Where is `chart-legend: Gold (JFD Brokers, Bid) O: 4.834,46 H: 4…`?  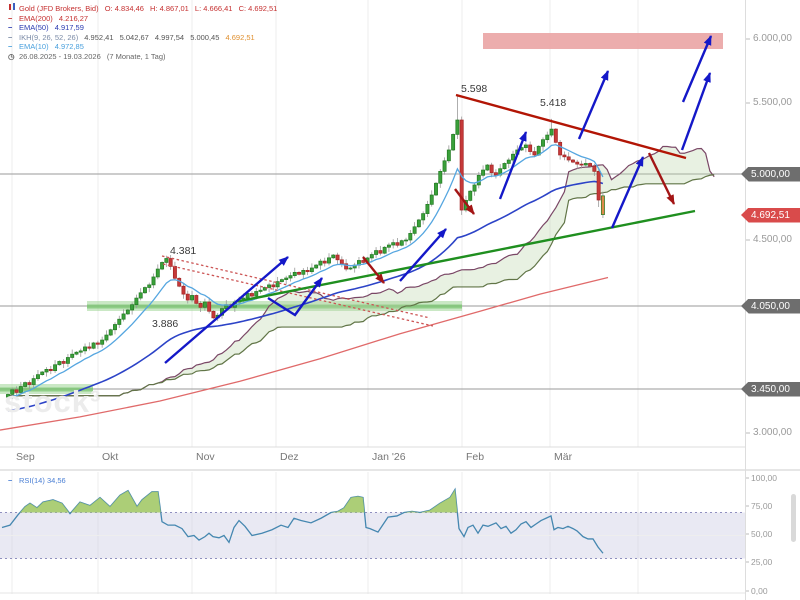
chart-legend: Gold (JFD Brokers, Bid) O: 4.834,46 H: 4… is located at coordinates (142, 32).